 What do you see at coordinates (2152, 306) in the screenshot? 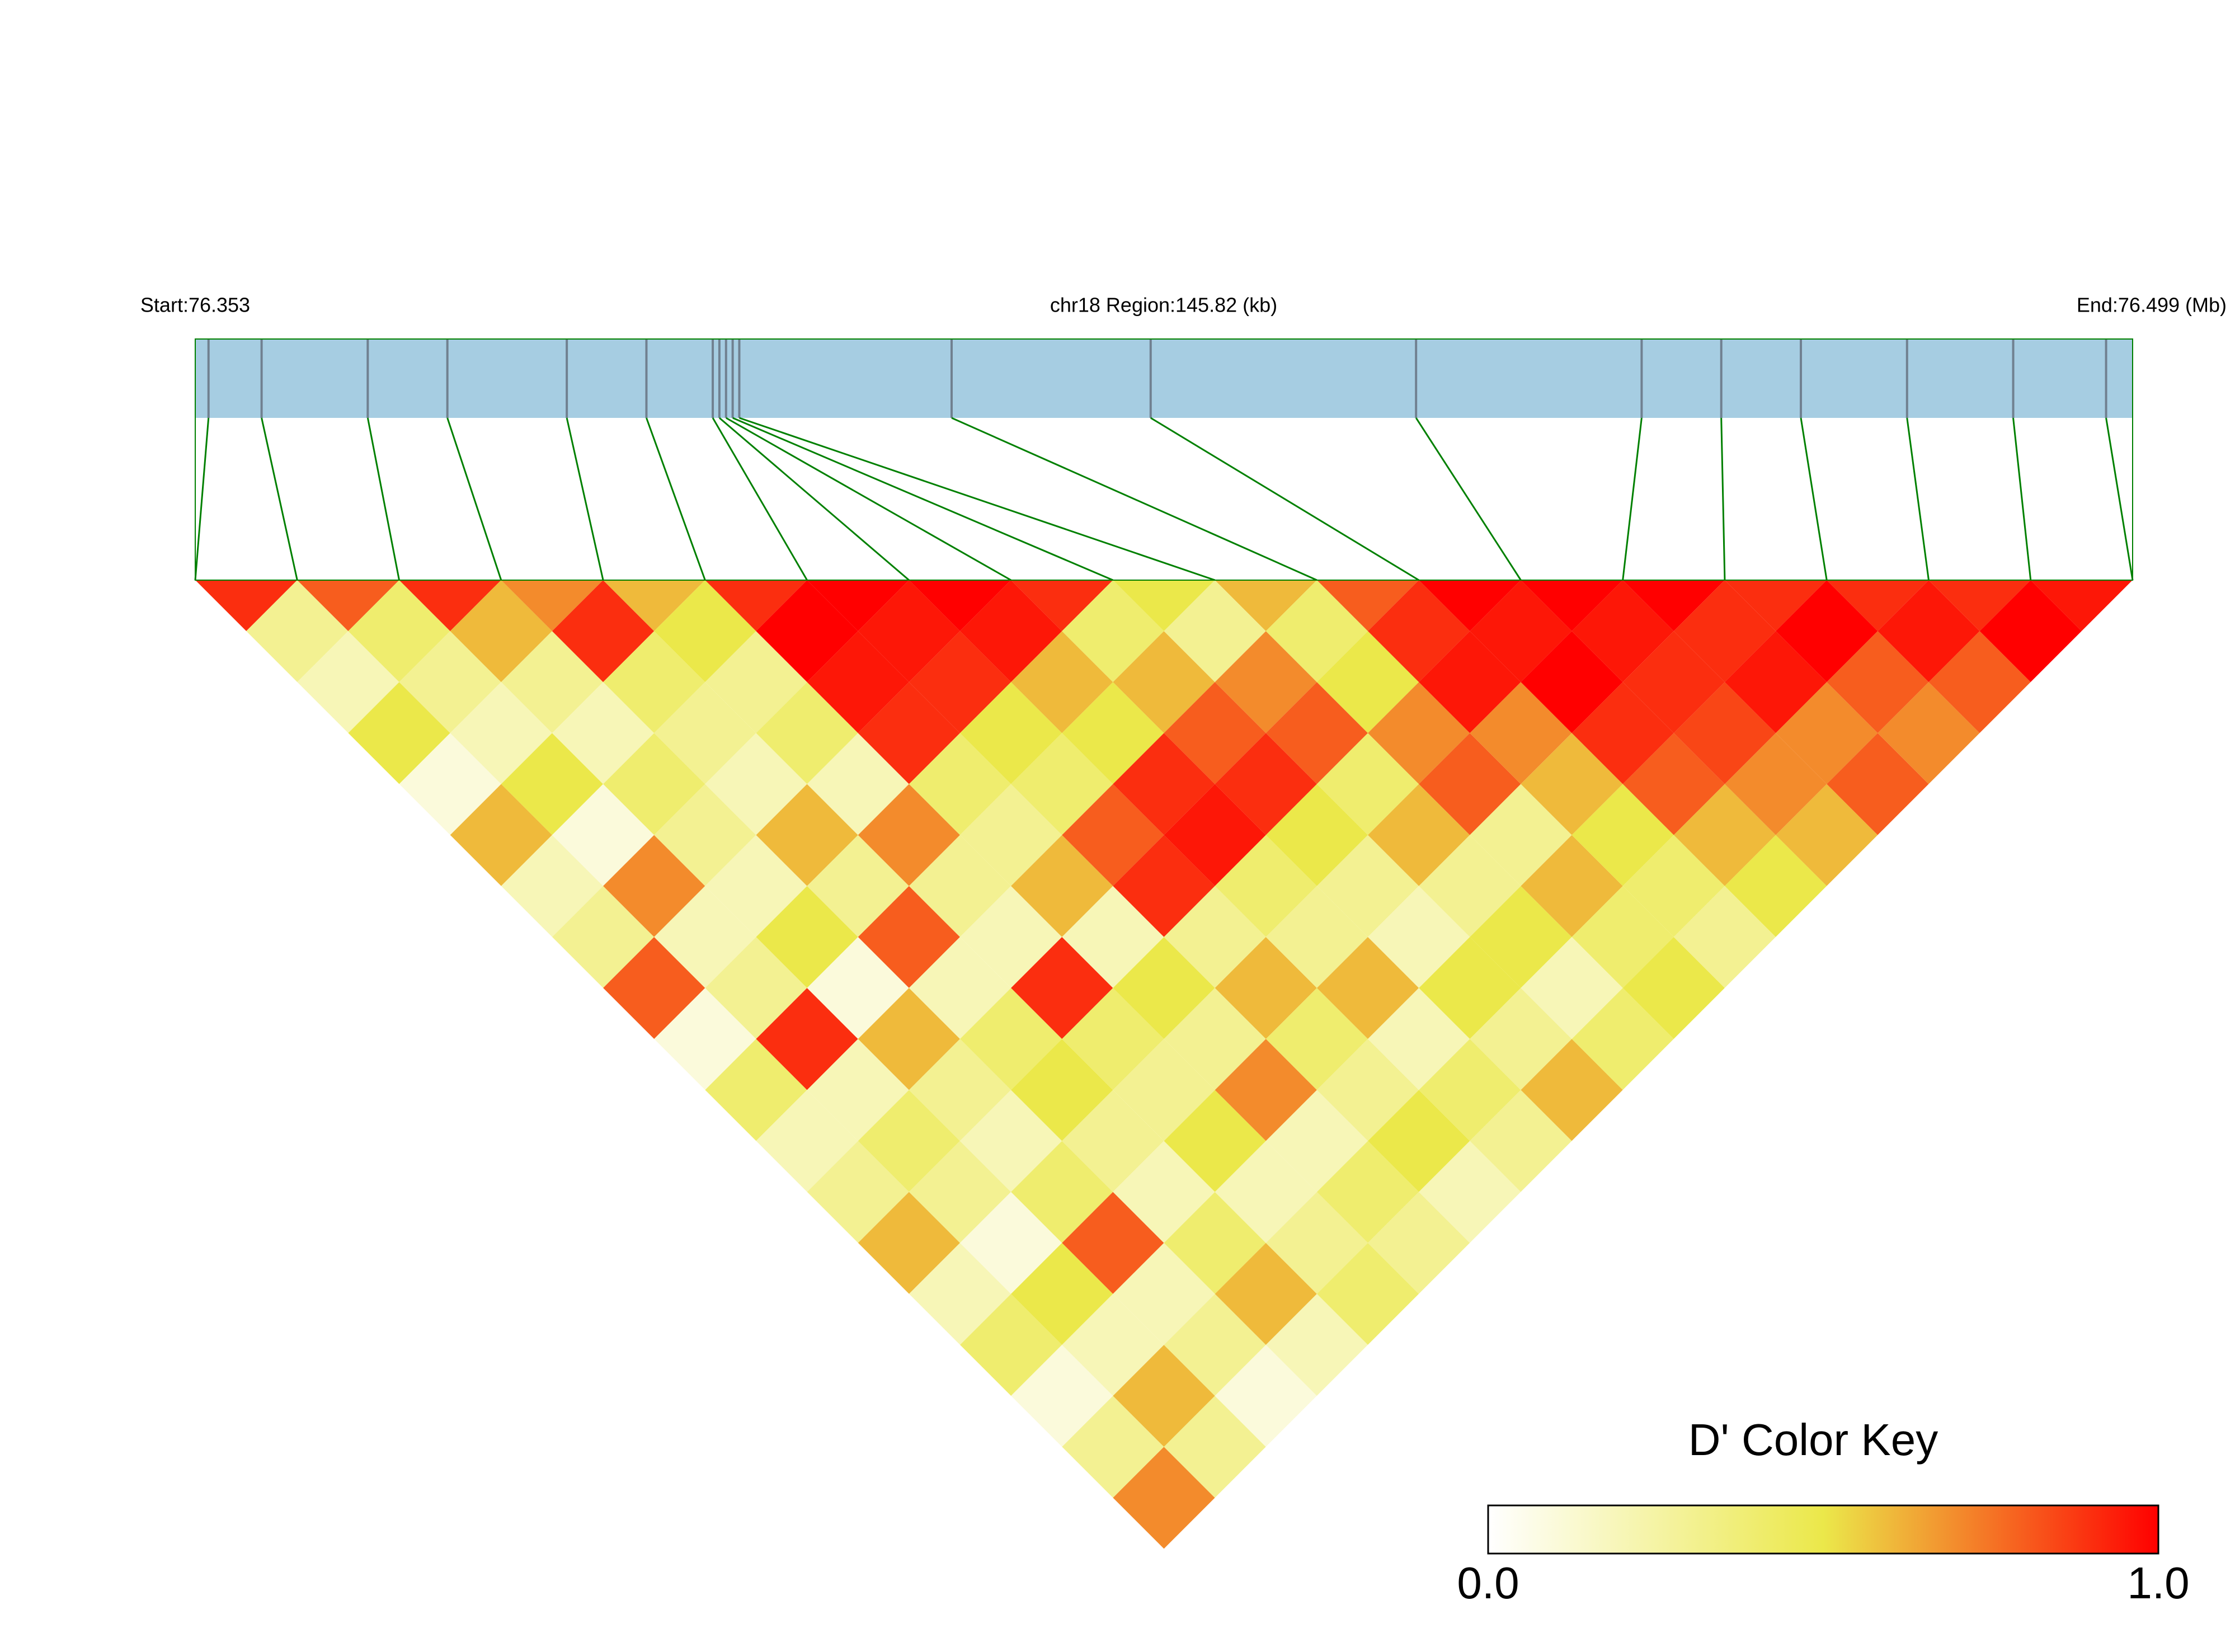
I see `end-label: End:76.499 (Mb)` at bounding box center [2152, 306].